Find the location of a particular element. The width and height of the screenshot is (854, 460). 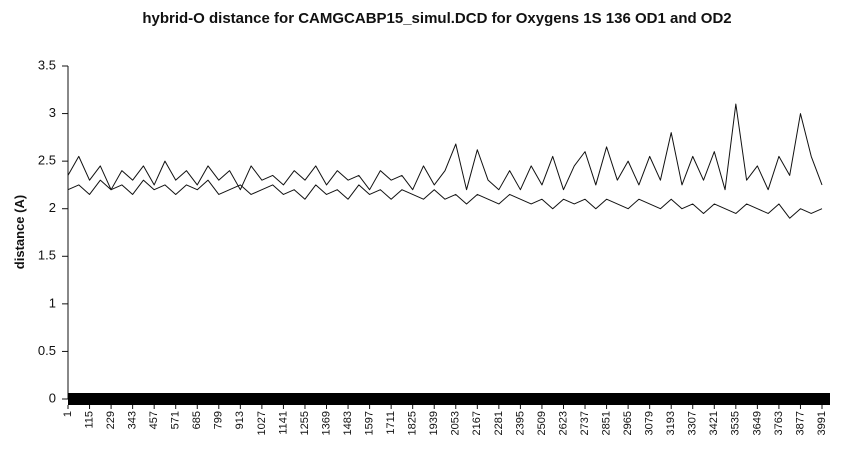

x-tick-label: 3649 is located at coordinates (757, 423).